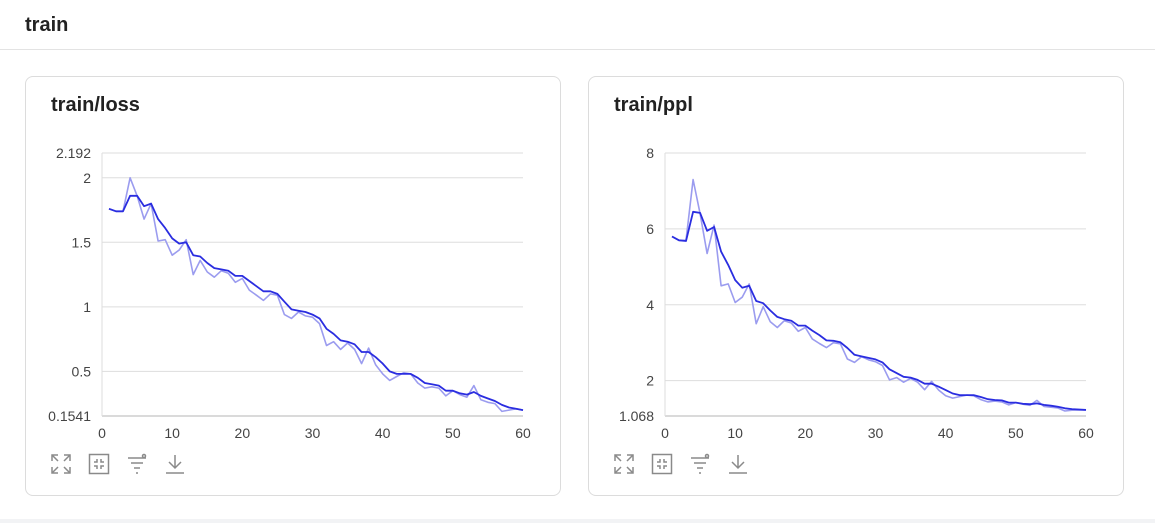 Image resolution: width=1155 pixels, height=523 pixels. I want to click on y-tick-label: 4, so click(650, 305).